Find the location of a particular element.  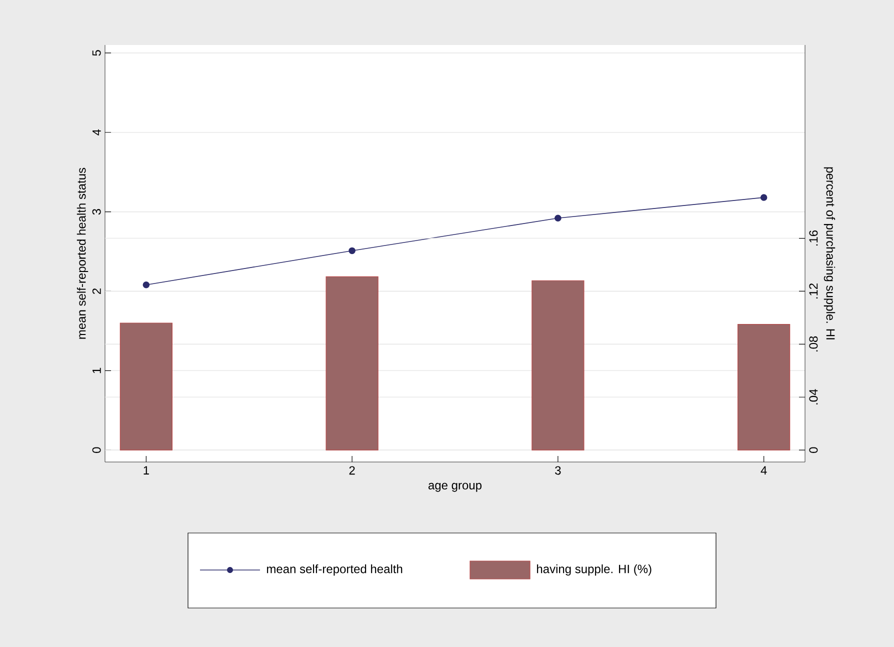

y2-tick-label: .08 is located at coordinates (813, 344).